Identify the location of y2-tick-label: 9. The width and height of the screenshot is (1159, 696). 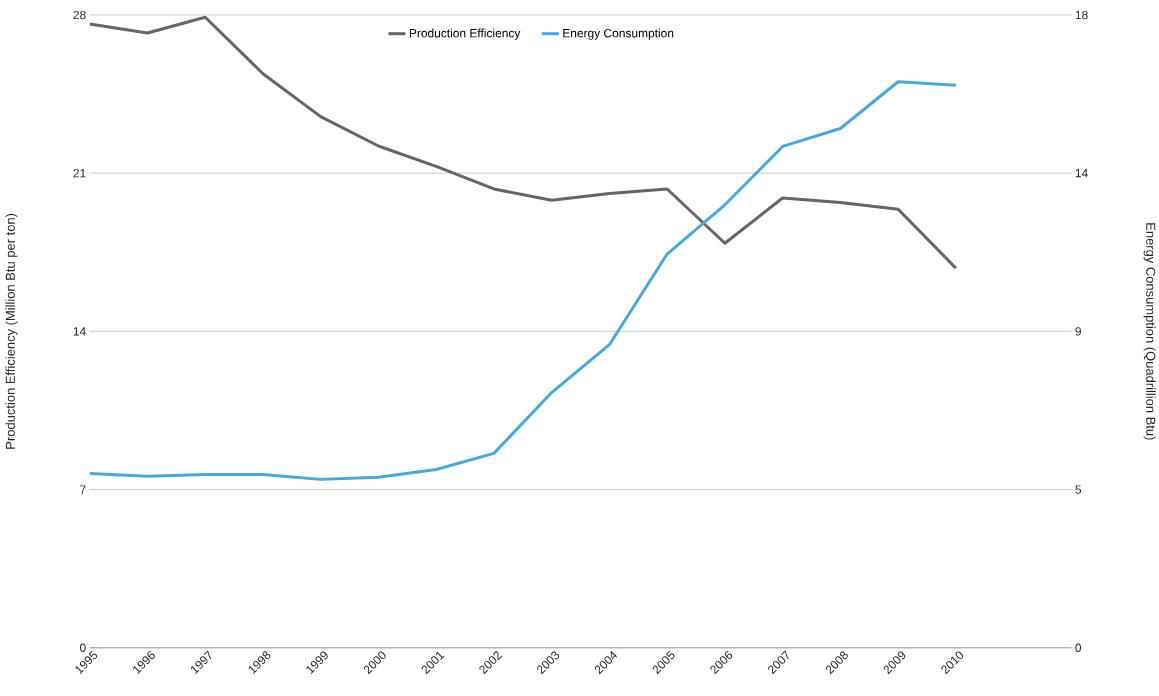
(1078, 331).